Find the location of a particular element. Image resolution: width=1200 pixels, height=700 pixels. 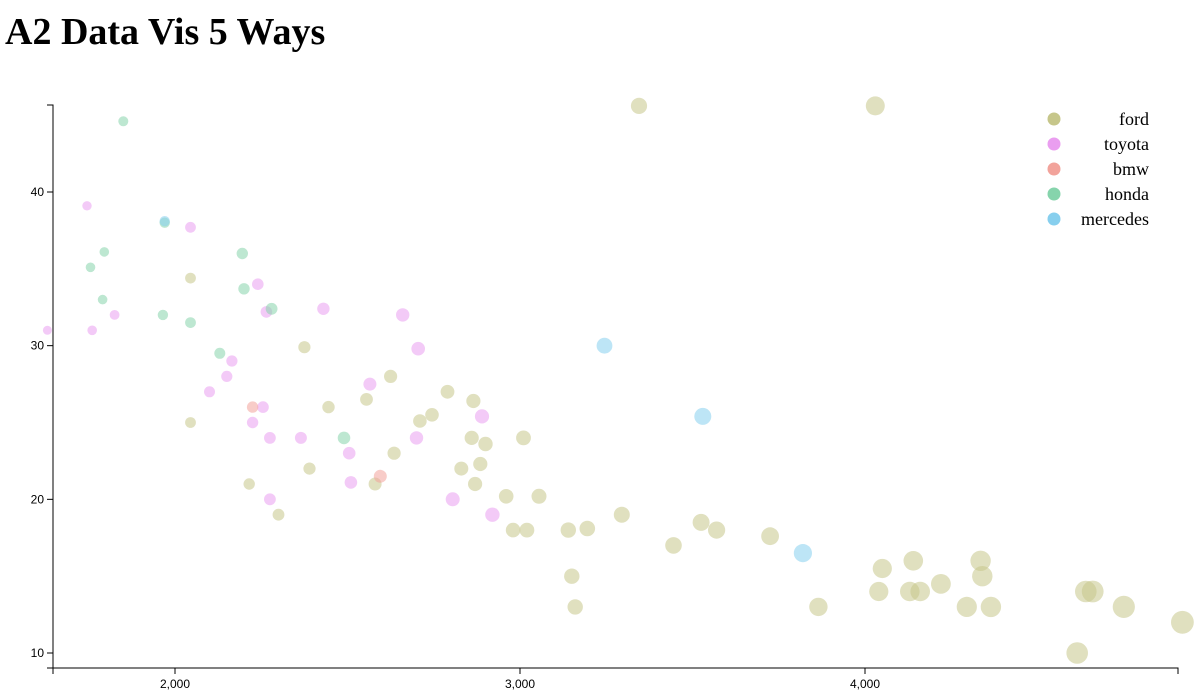

y-tick-label: 40 is located at coordinates (38, 192).